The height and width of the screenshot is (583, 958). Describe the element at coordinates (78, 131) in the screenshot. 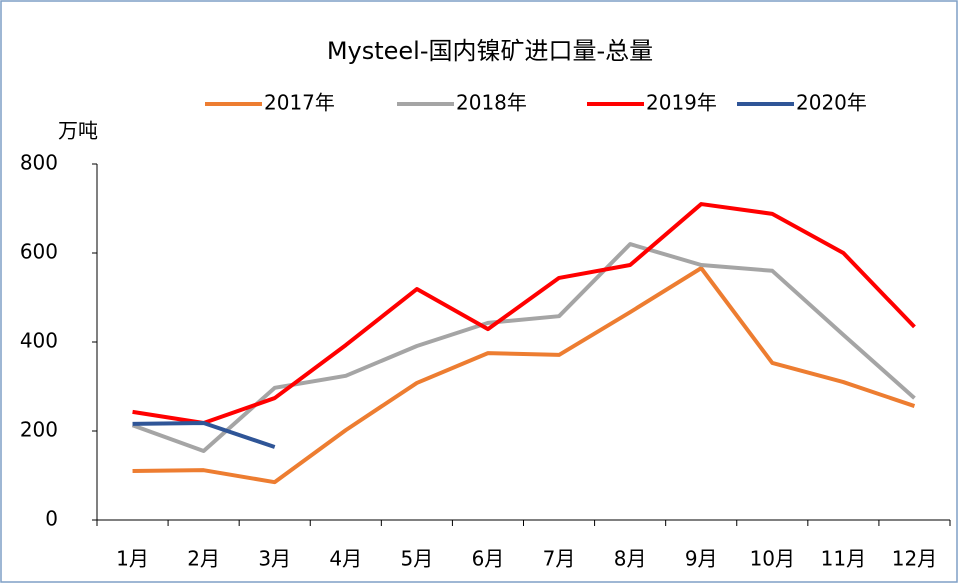

I see `y-axis-label: 万吨` at that location.